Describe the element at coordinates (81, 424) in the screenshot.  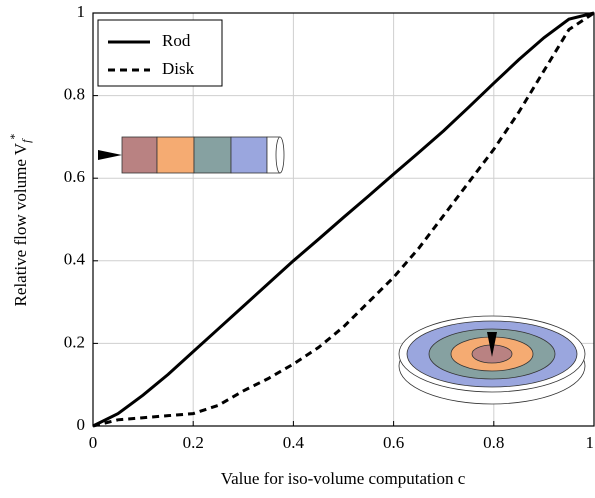
I see `y-tick-label: 0` at that location.